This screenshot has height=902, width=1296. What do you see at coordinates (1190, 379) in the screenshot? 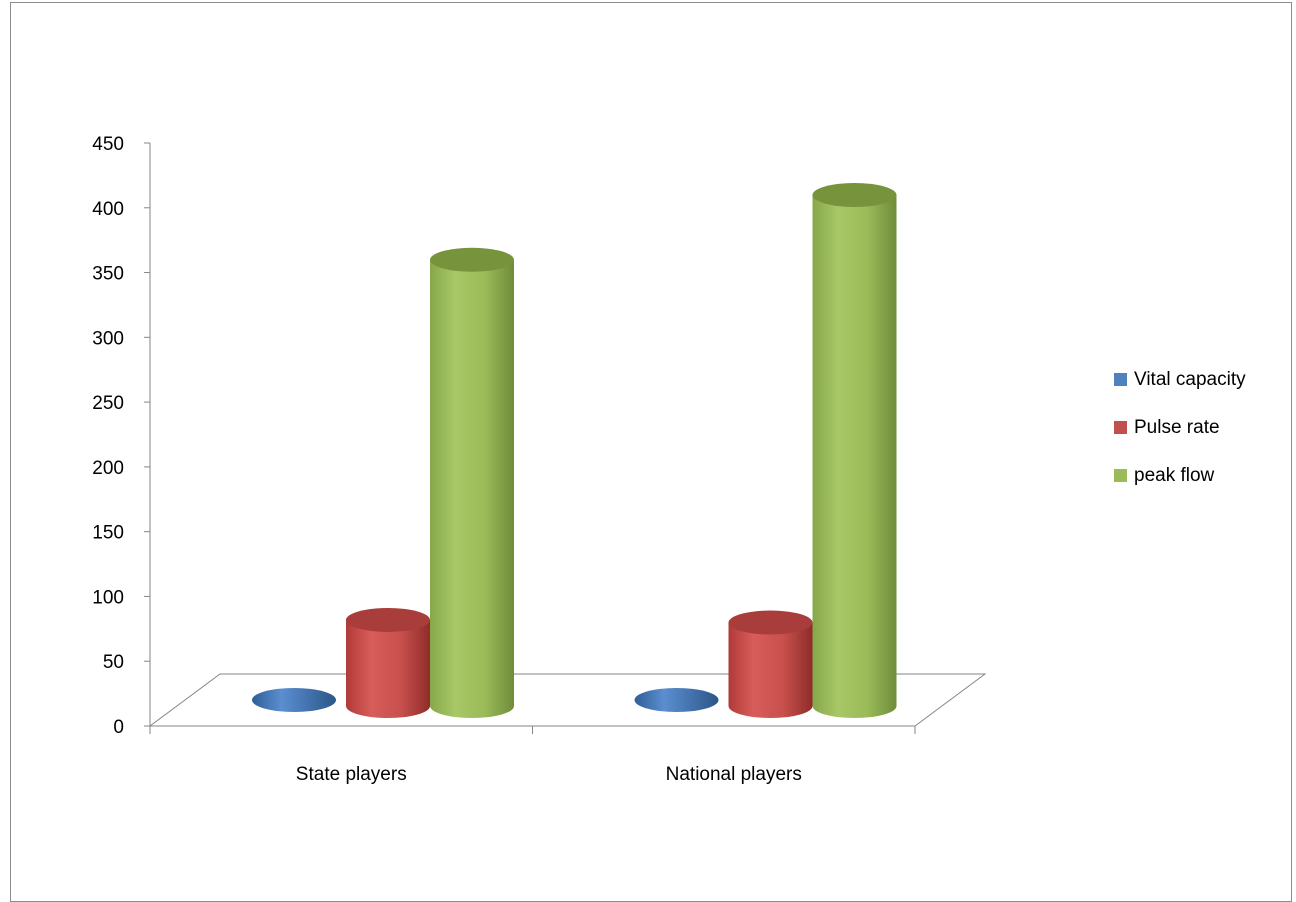
I see `legend-label: Vital capacity` at bounding box center [1190, 379].